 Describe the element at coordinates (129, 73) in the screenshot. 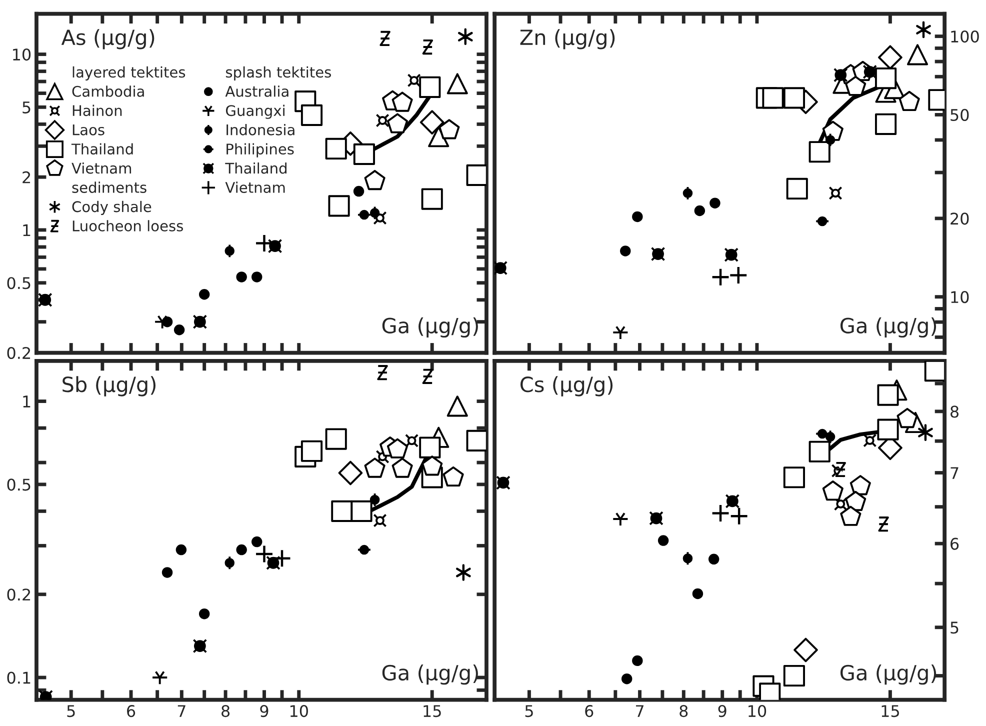

I see `annotation: layered tektites` at that location.